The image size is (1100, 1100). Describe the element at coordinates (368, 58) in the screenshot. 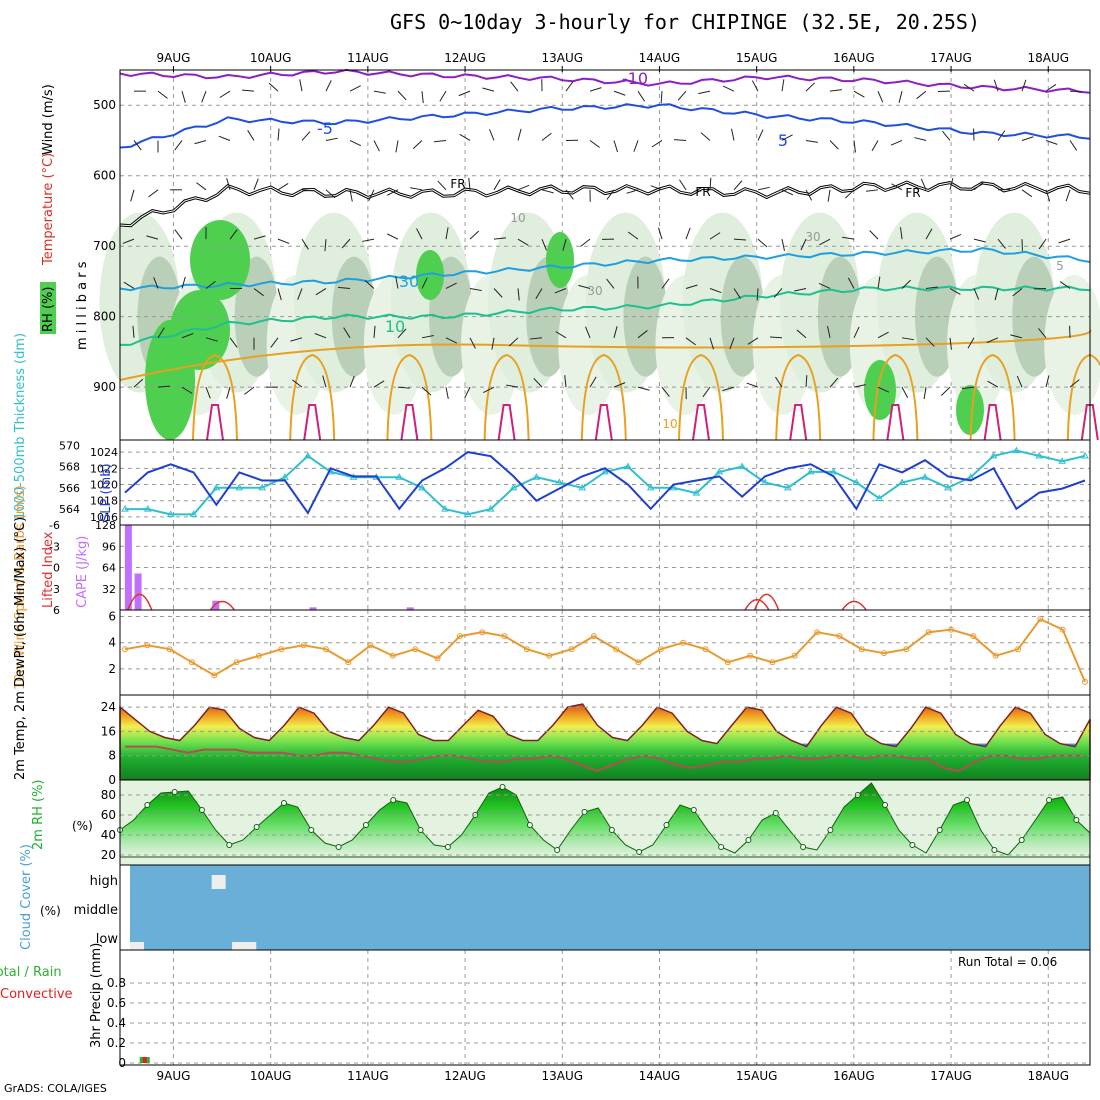

I see `date-label-top: 11AUG` at that location.